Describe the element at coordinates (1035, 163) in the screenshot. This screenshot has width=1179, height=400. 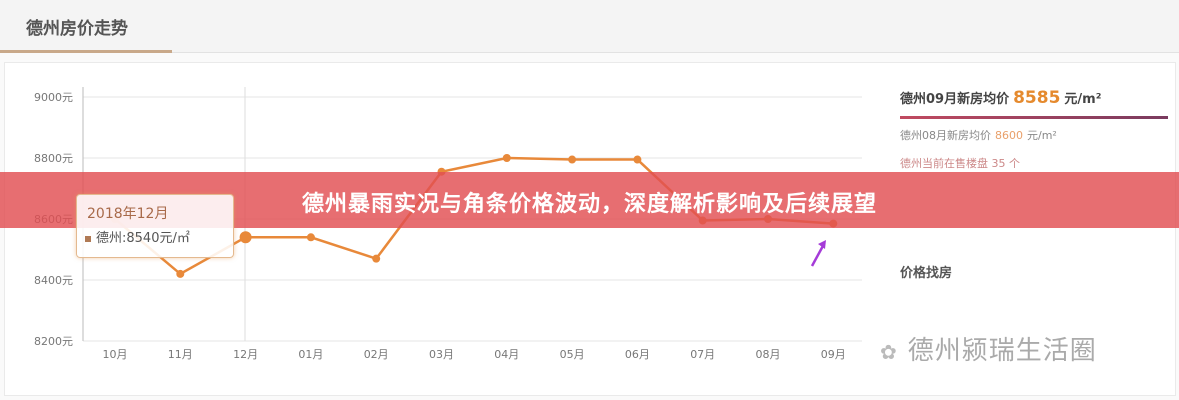
I see `onsale-count: 德州当前在售楼盘 35 个` at that location.